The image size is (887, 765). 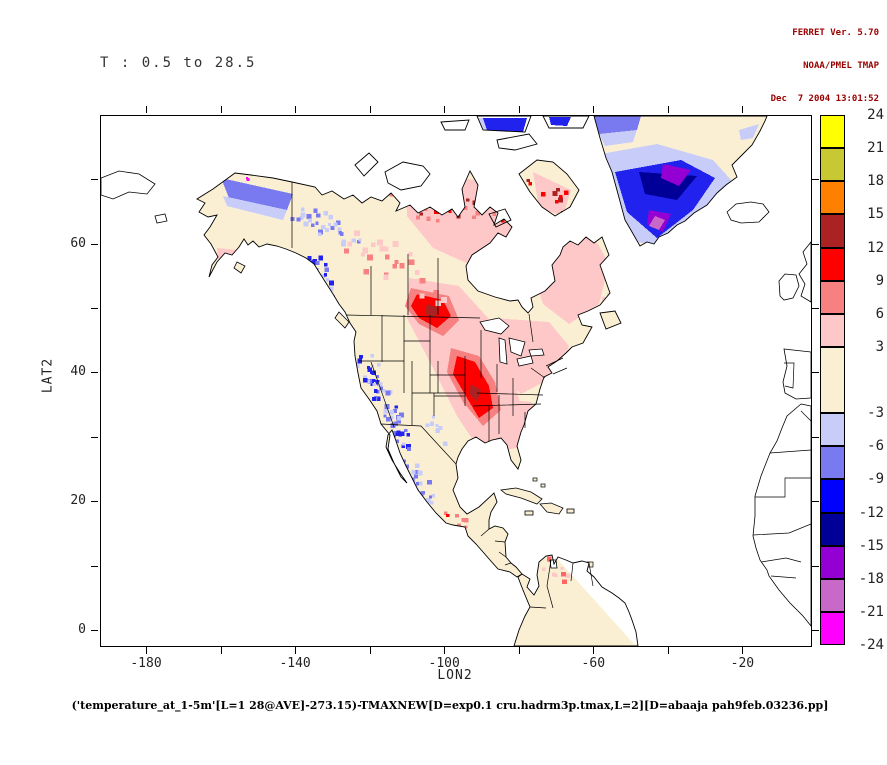 What do you see at coordinates (494, 326) in the screenshot?
I see `lake-superior` at bounding box center [494, 326].